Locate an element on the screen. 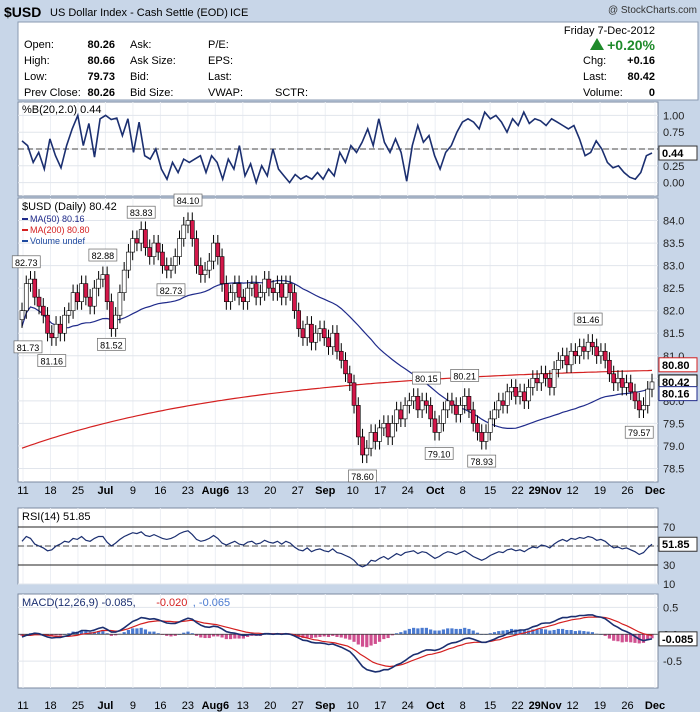 The image size is (700, 712). x-axis-label: Oct is located at coordinates (435, 491).